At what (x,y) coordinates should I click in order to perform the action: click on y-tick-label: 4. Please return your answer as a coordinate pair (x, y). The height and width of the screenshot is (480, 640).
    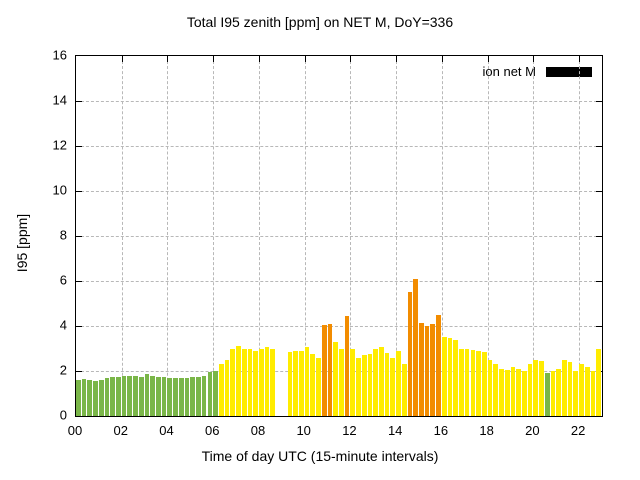
    Looking at the image, I should click on (63, 325).